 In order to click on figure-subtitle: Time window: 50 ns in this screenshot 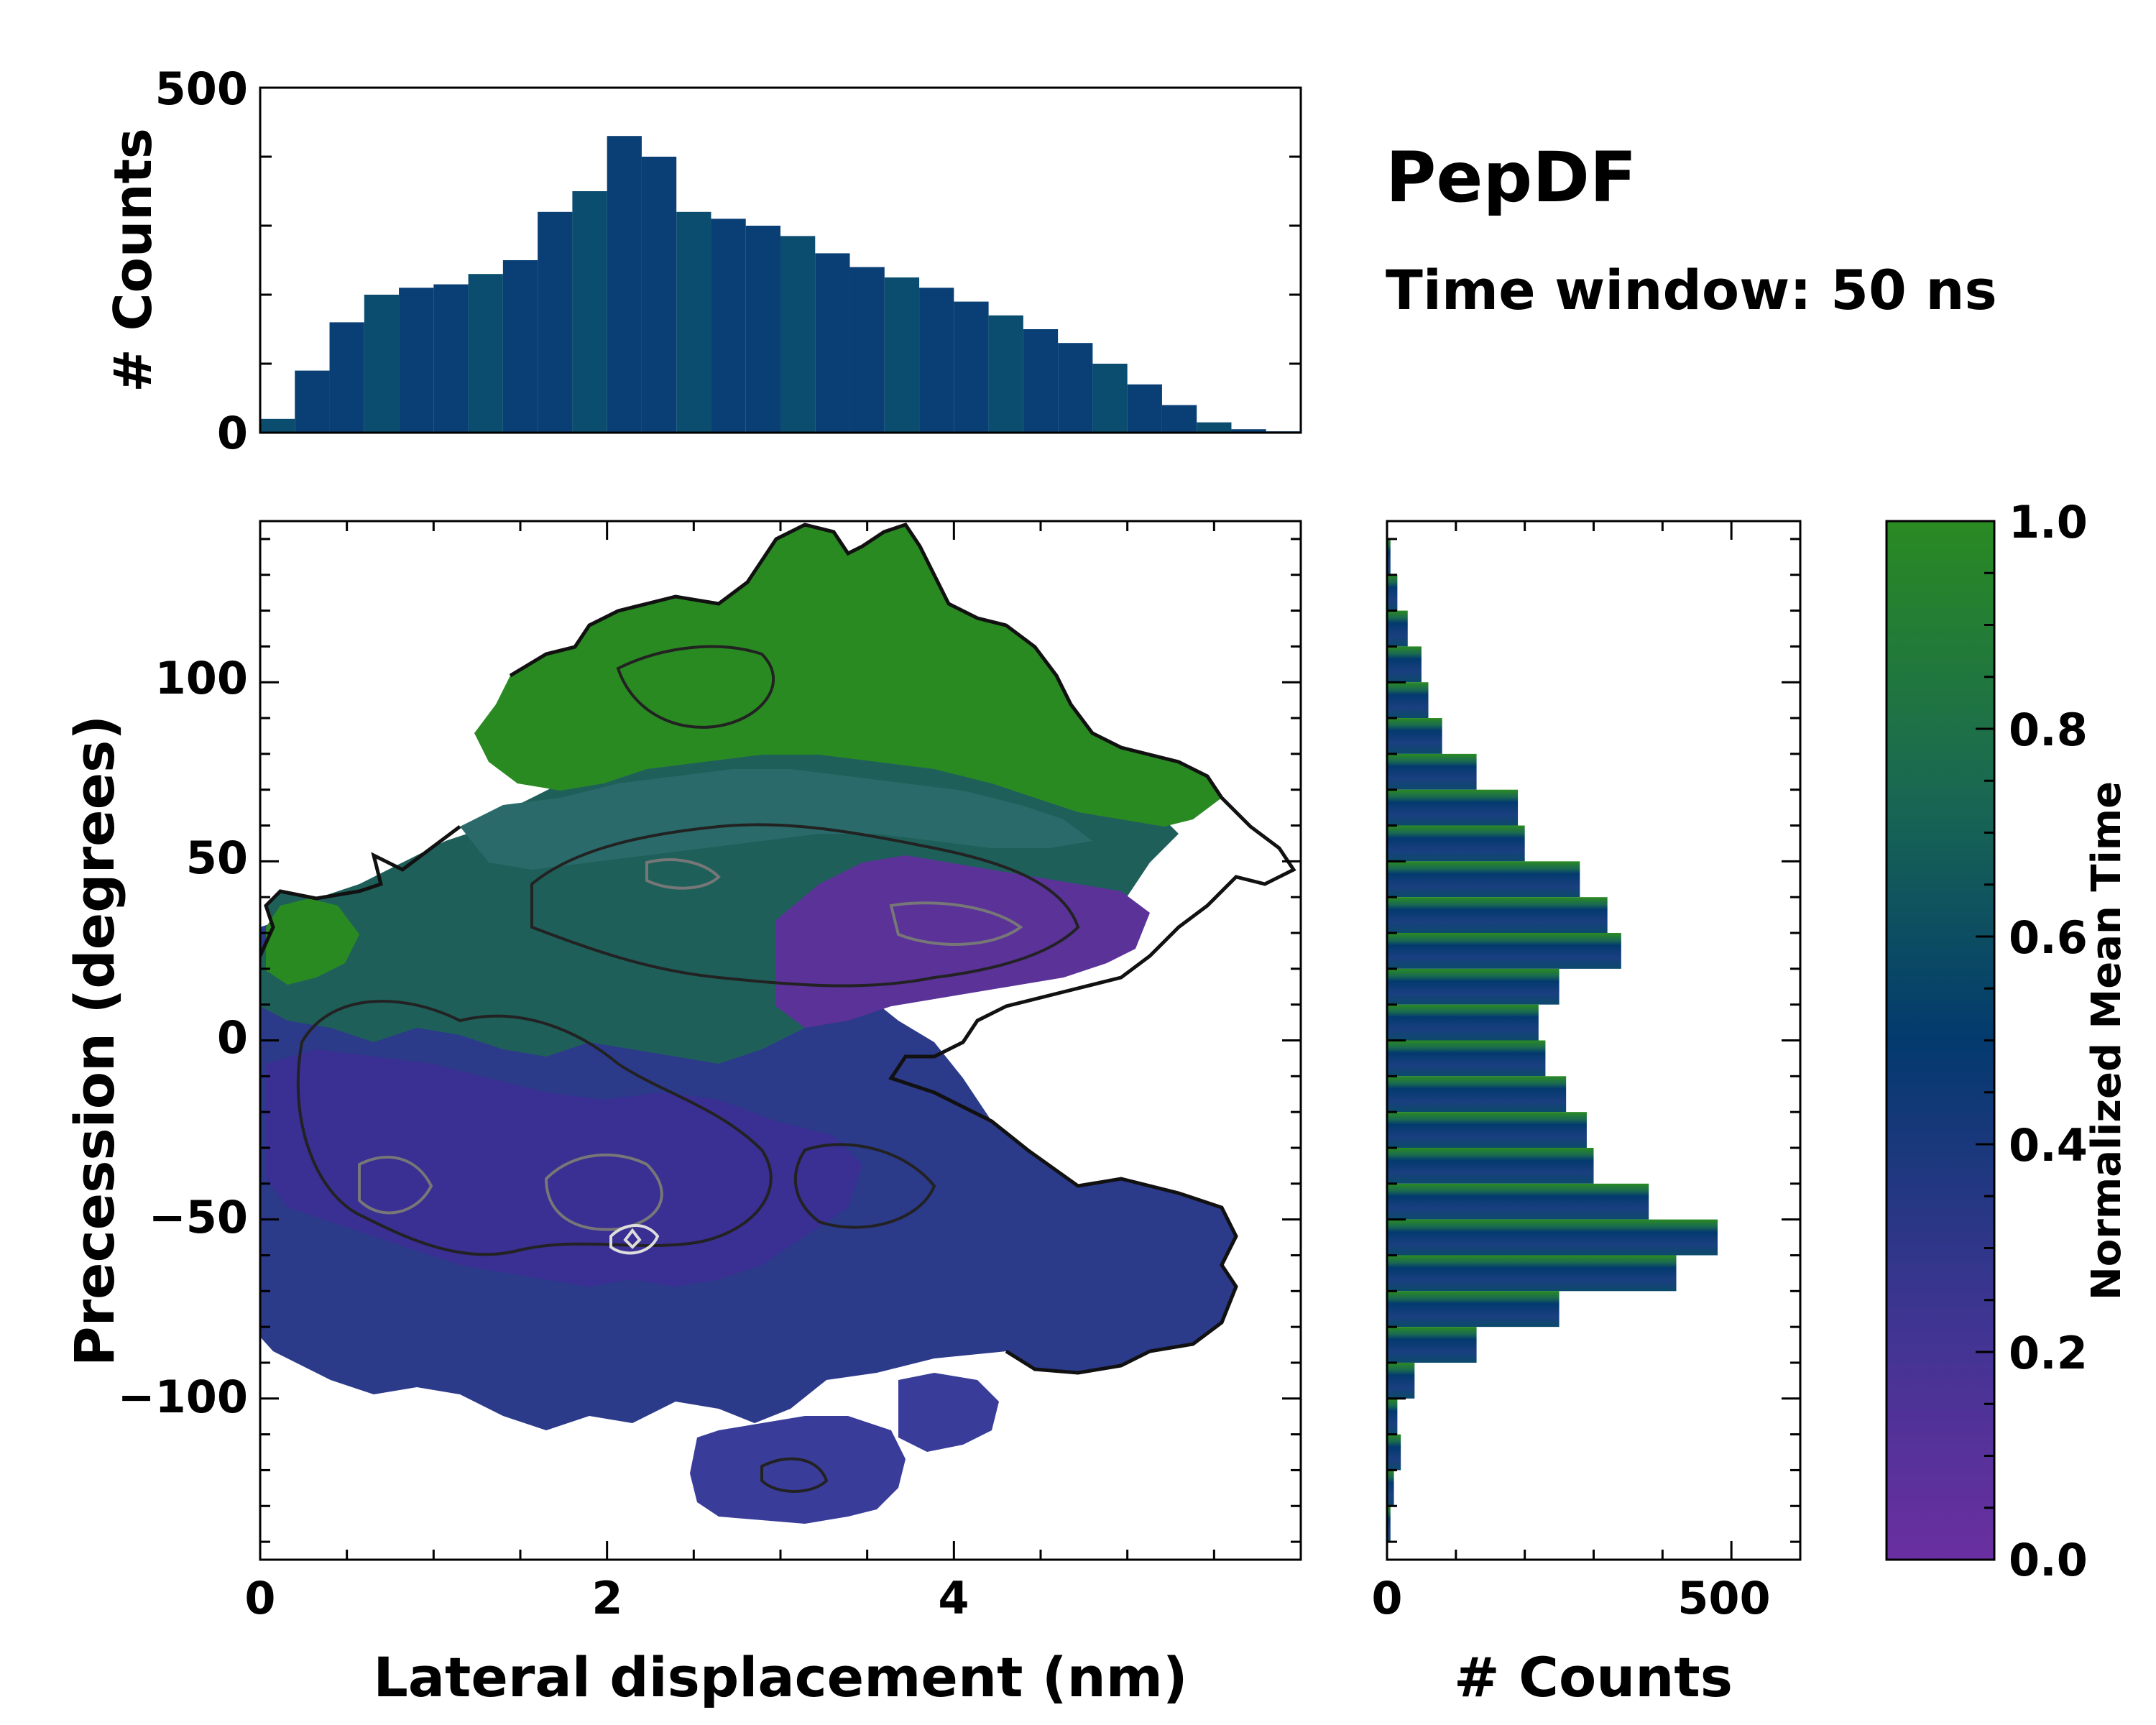, I will do `click(1692, 290)`.